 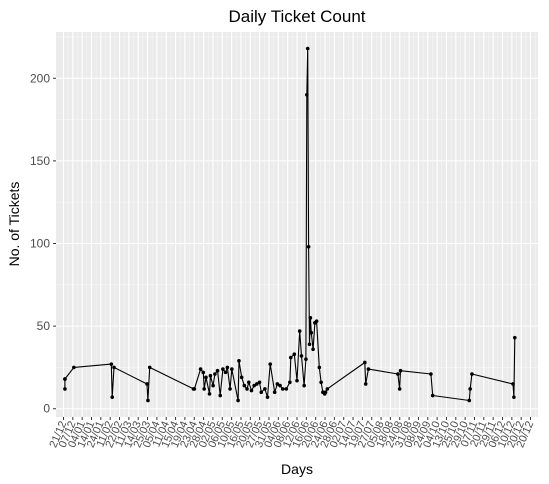 I want to click on y-axis-title: No. of Tickets, so click(x=14, y=224).